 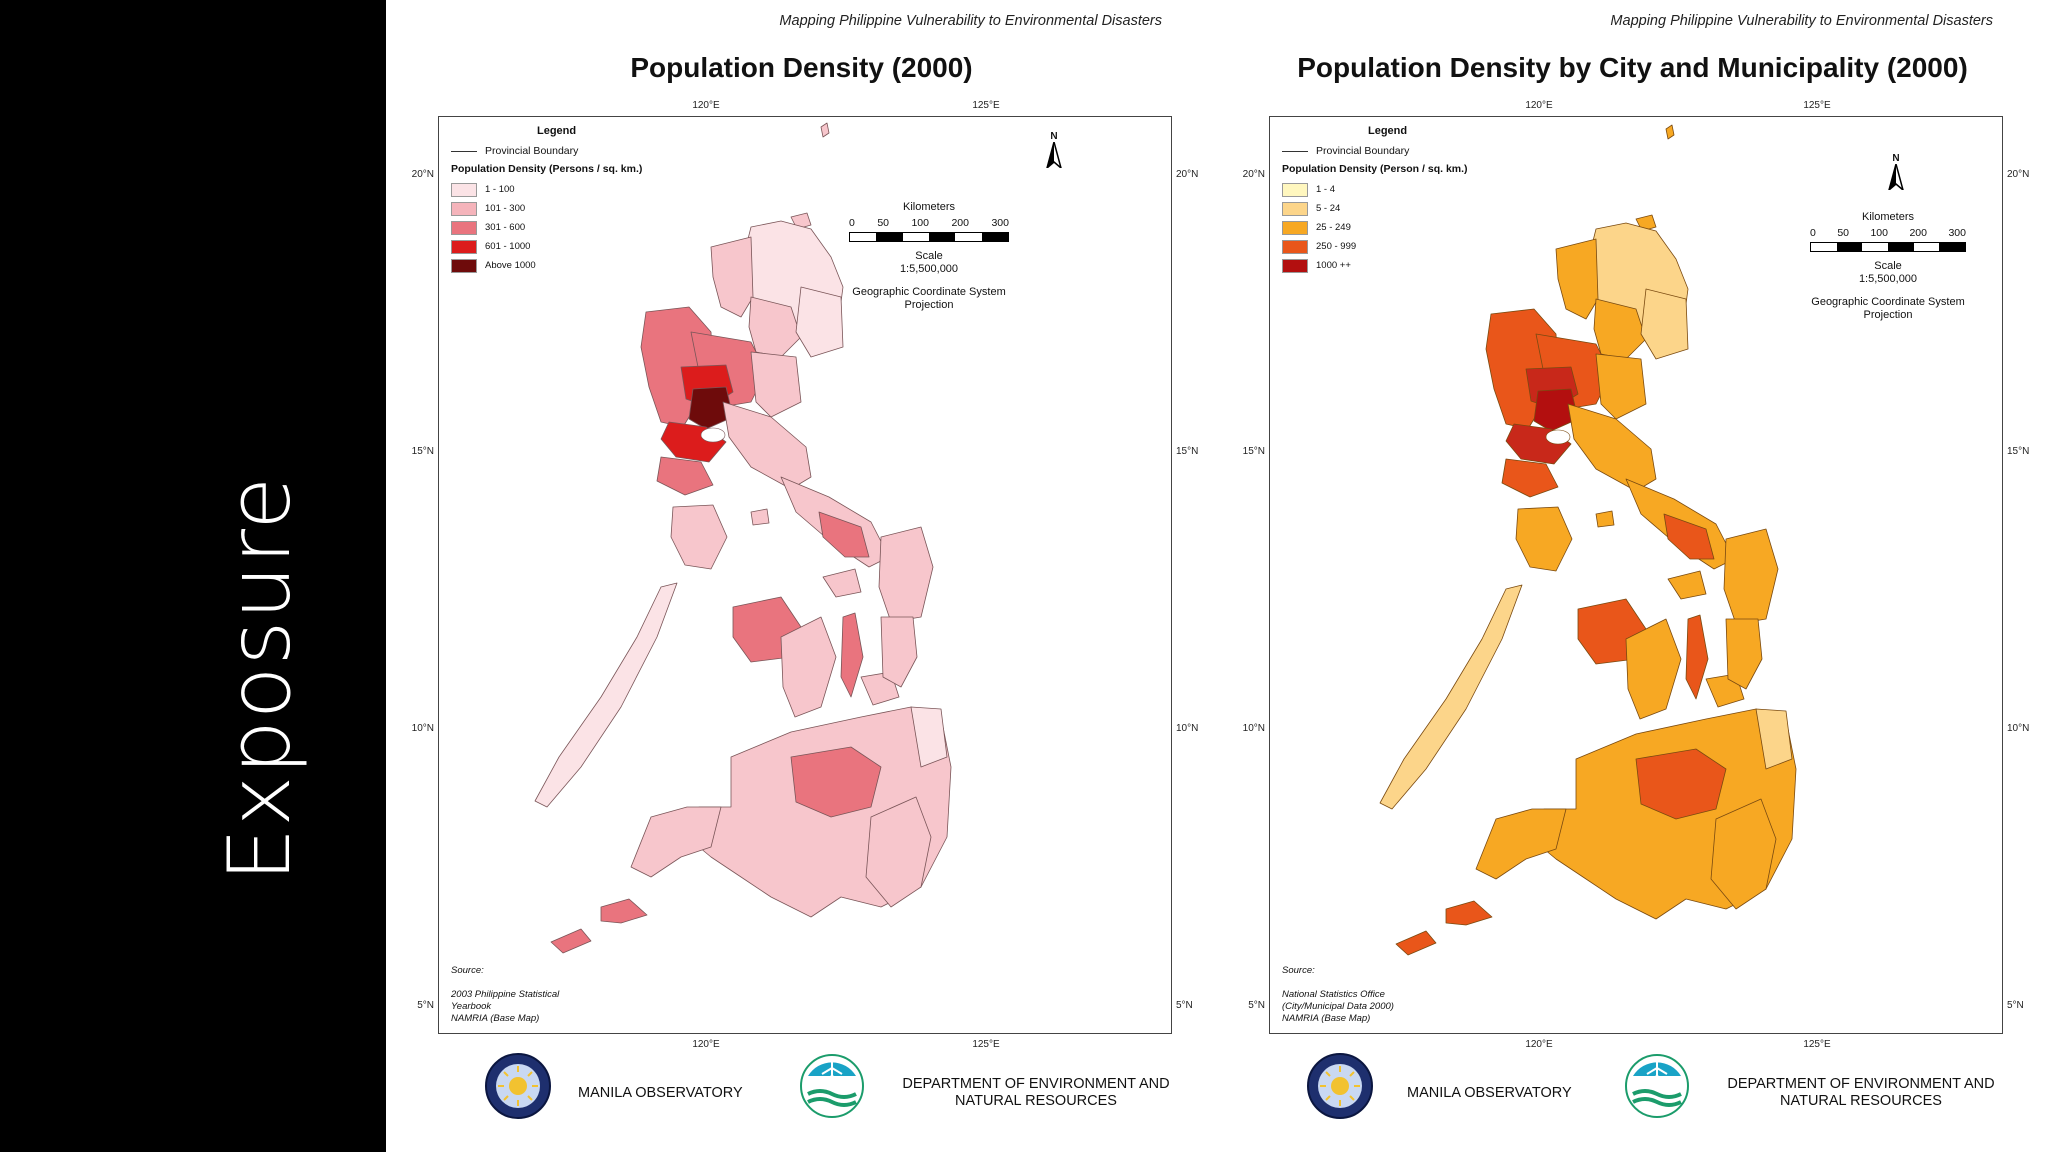 What do you see at coordinates (571, 246) in the screenshot?
I see `legend-item: 601 - 1000` at bounding box center [571, 246].